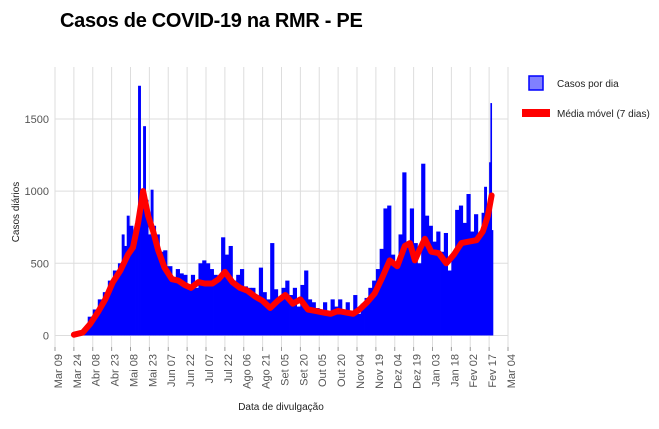 The width and height of the screenshot is (659, 429). Describe the element at coordinates (536, 83) in the screenshot. I see `legend-swatch-bars` at that location.